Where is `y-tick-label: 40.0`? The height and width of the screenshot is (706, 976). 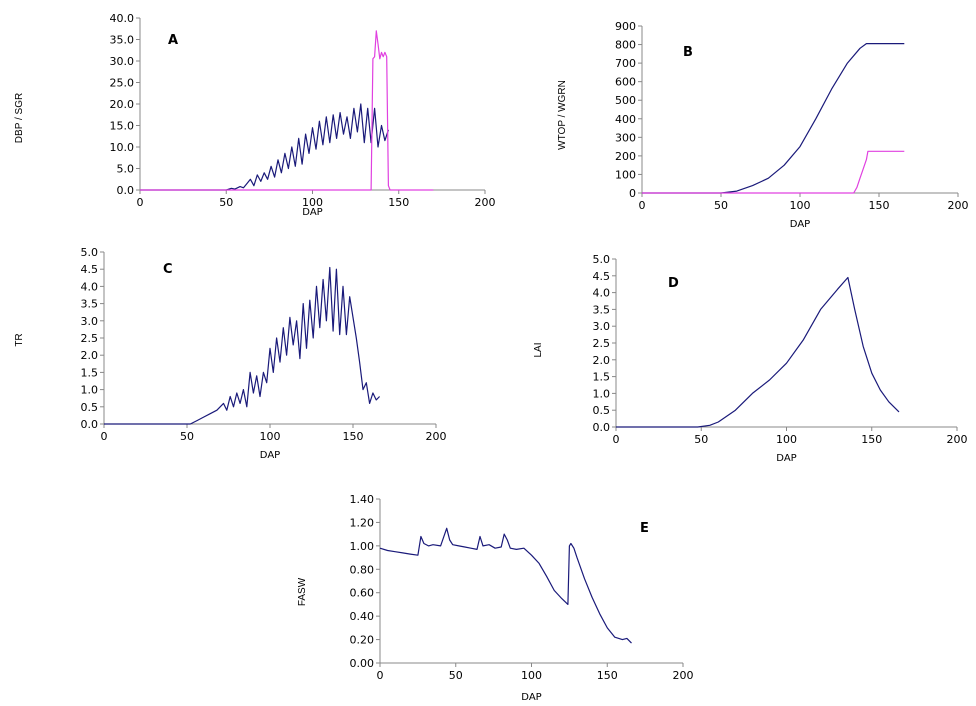 y-tick-label: 40.0 is located at coordinates (122, 18).